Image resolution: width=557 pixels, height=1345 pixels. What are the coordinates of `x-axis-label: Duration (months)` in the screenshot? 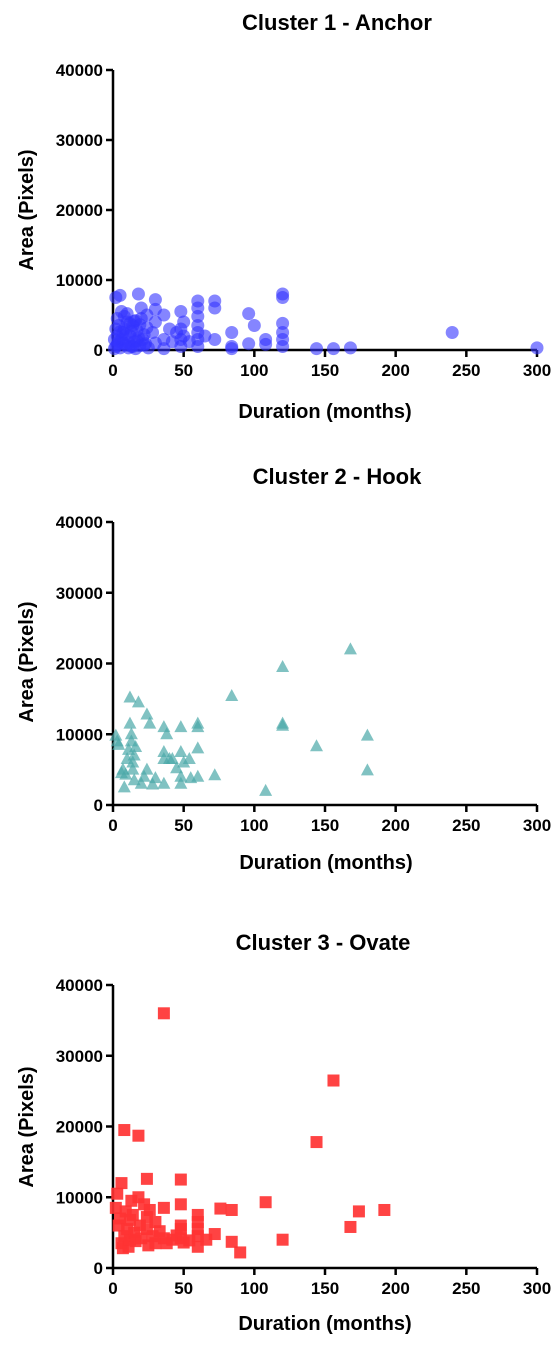 It's located at (324, 1324).